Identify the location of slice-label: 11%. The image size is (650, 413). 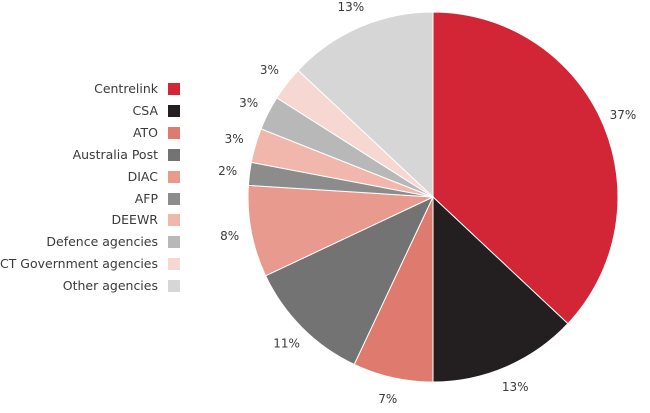
(286, 343).